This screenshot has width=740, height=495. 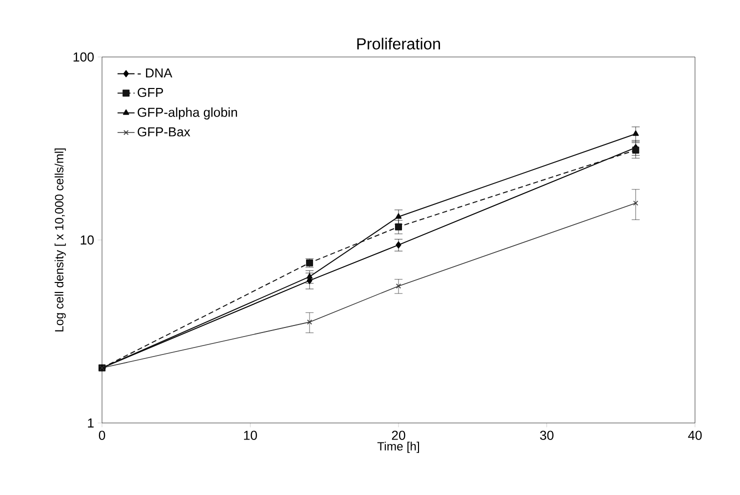 What do you see at coordinates (250, 435) in the screenshot?
I see `x-tick-label: 10` at bounding box center [250, 435].